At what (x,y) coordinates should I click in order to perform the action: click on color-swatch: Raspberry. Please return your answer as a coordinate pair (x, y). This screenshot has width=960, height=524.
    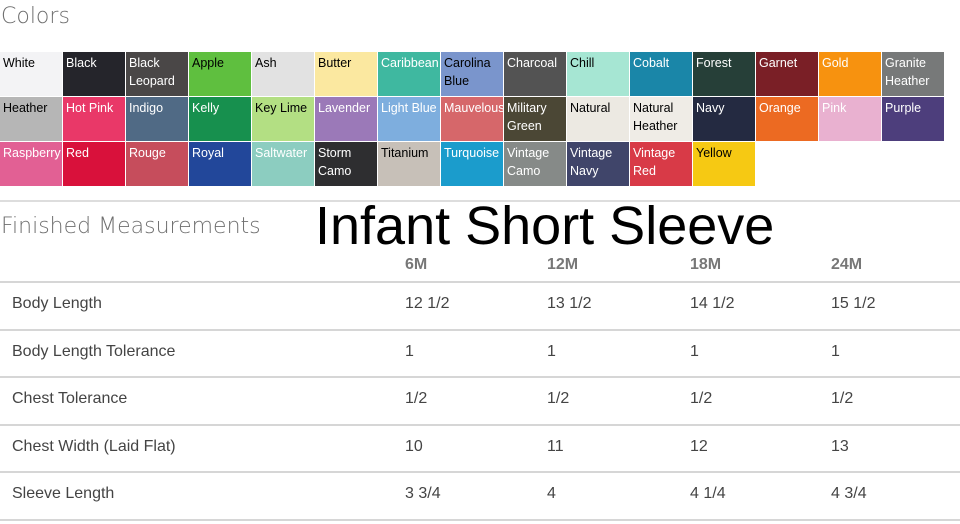
    Looking at the image, I should click on (31, 164).